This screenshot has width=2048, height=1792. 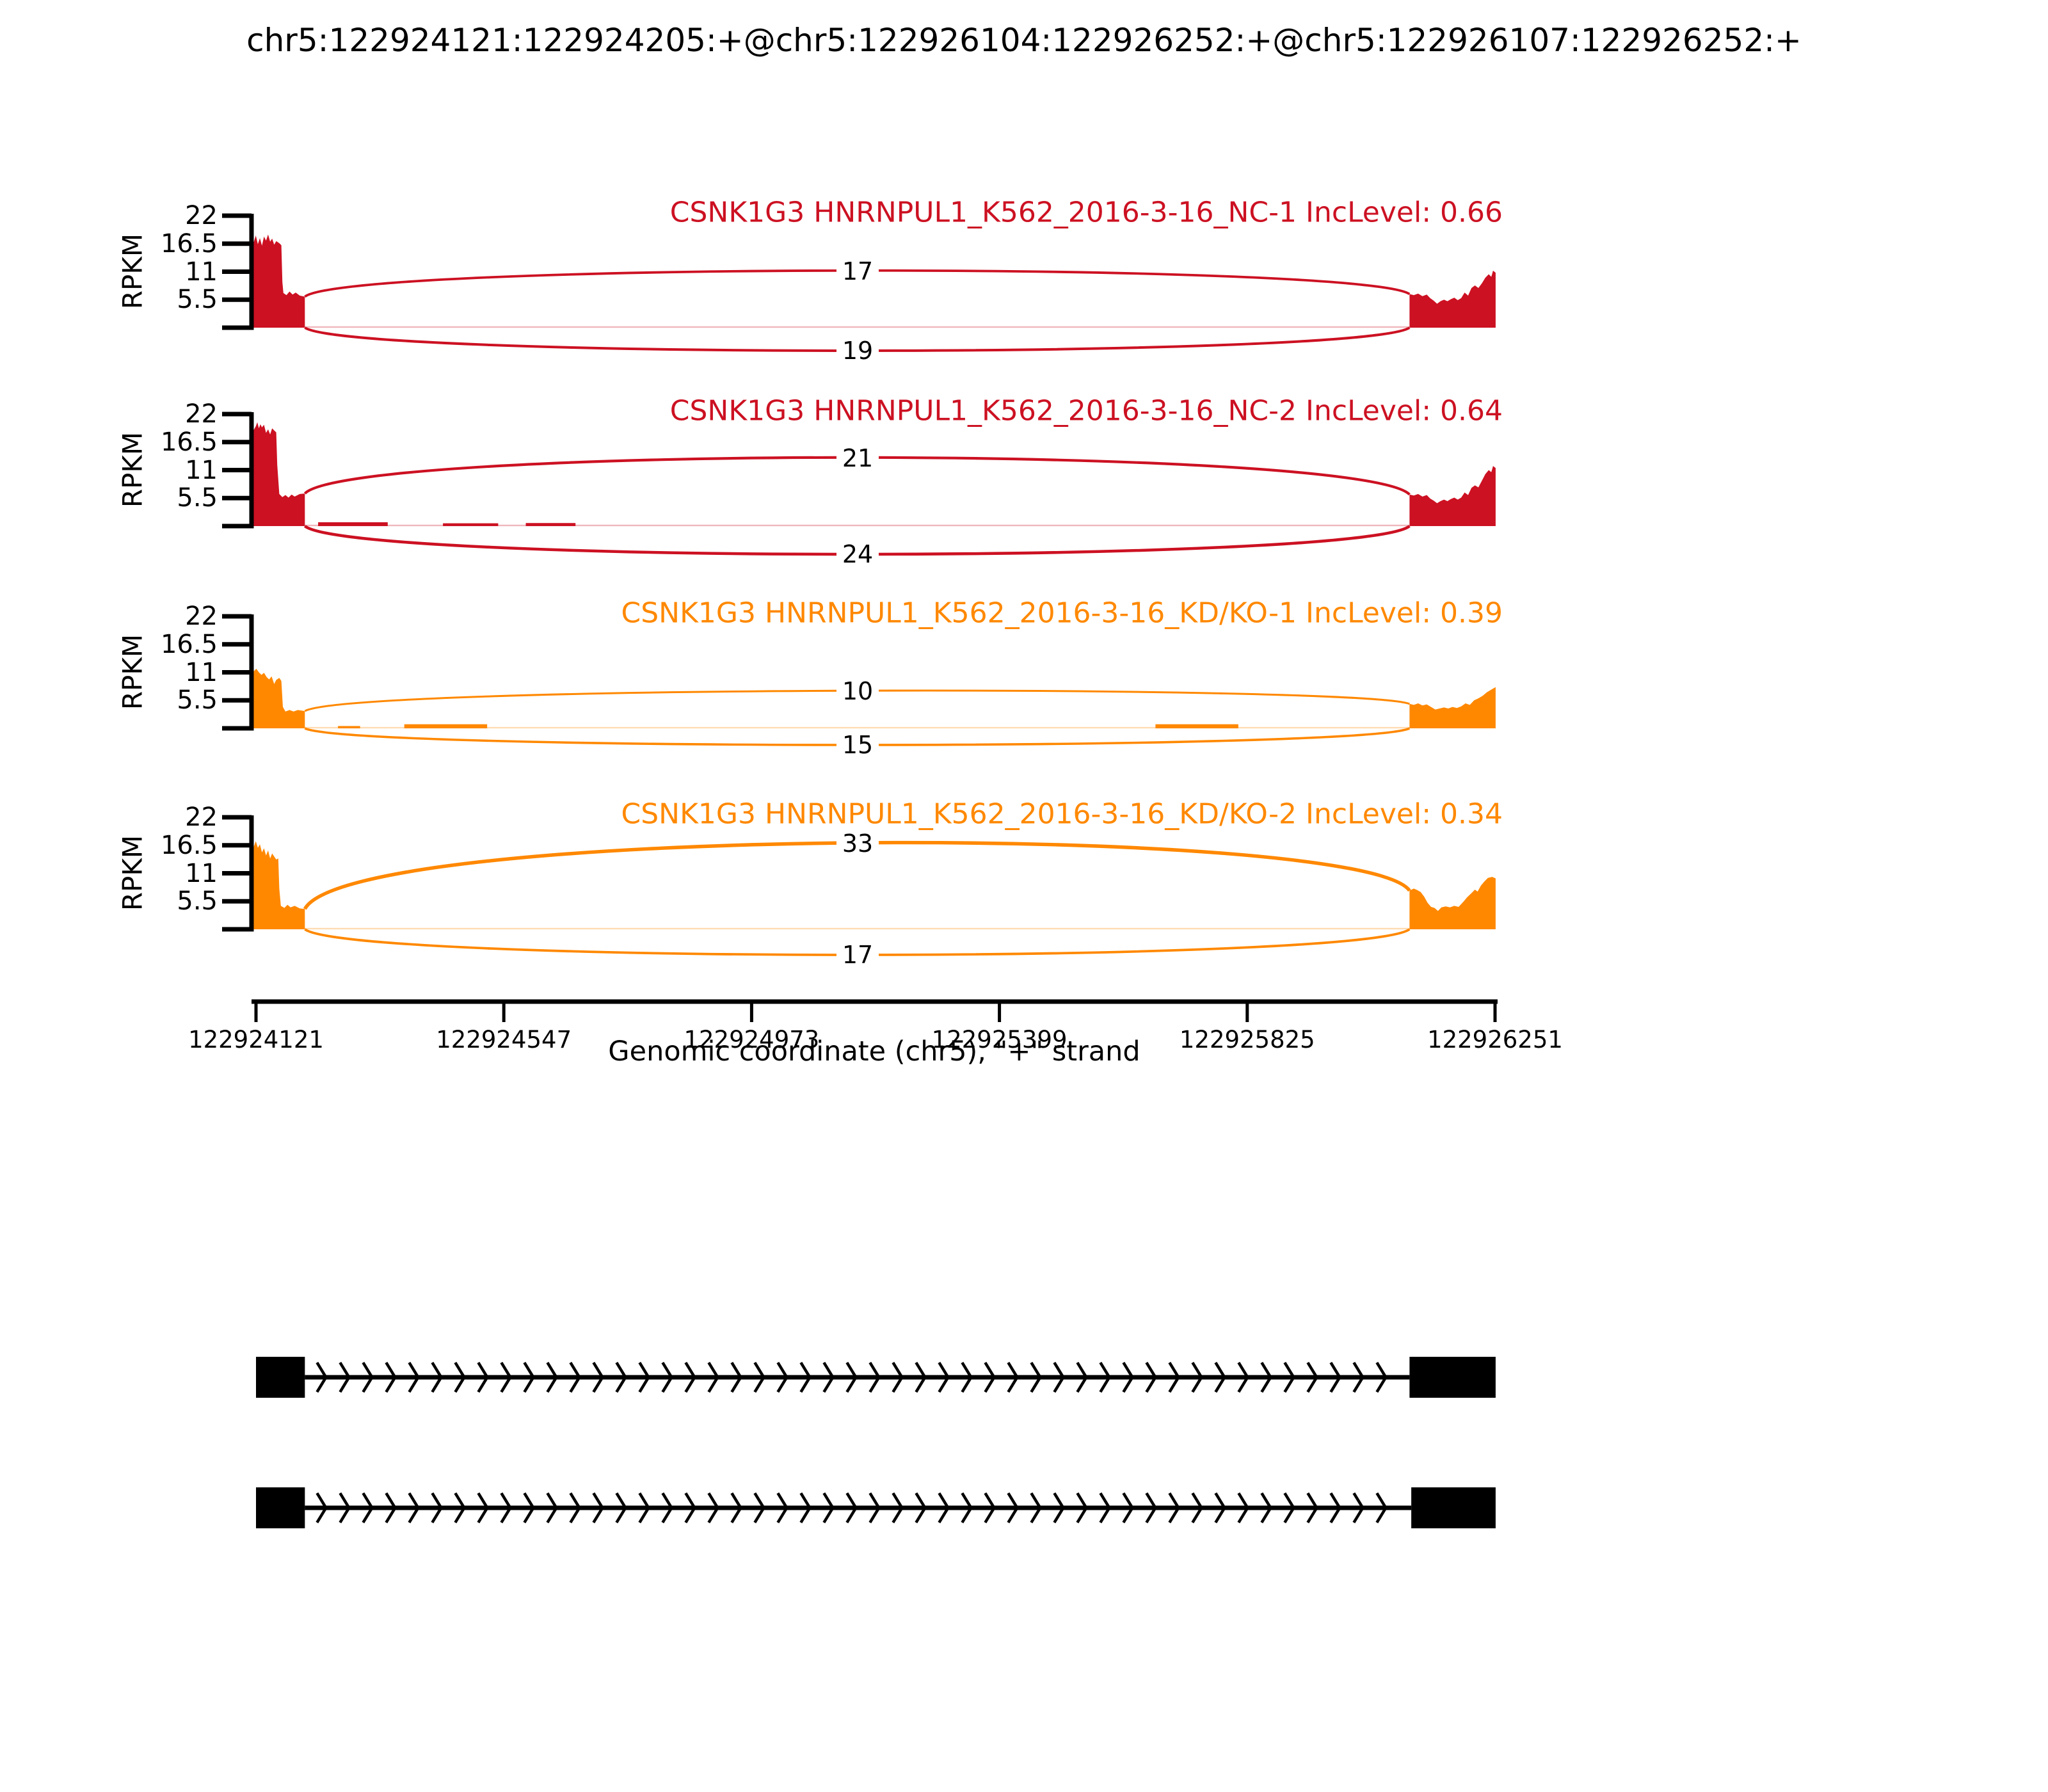 I want to click on junction-count-label: 19, so click(x=857, y=351).